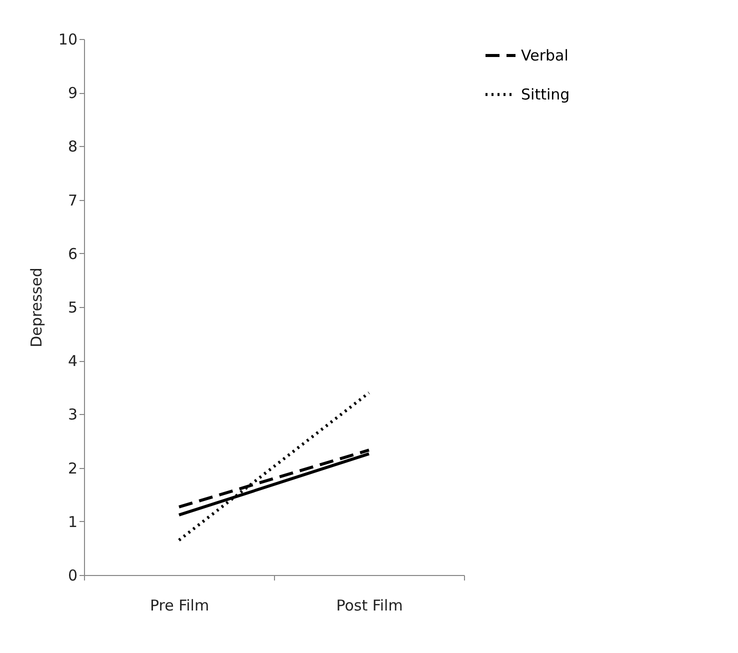 This screenshot has width=738, height=653. Describe the element at coordinates (73, 307) in the screenshot. I see `y-tick-label: 5` at that location.